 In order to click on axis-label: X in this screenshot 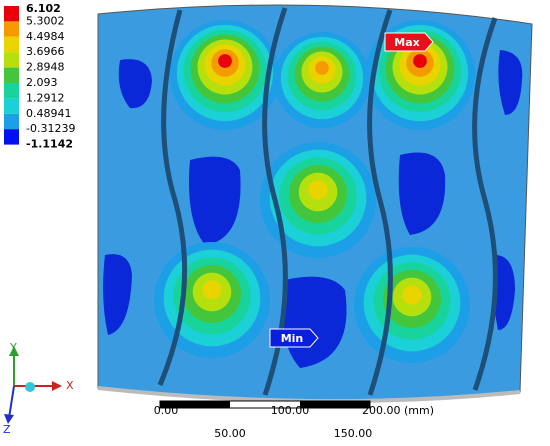, I will do `click(70, 385)`.